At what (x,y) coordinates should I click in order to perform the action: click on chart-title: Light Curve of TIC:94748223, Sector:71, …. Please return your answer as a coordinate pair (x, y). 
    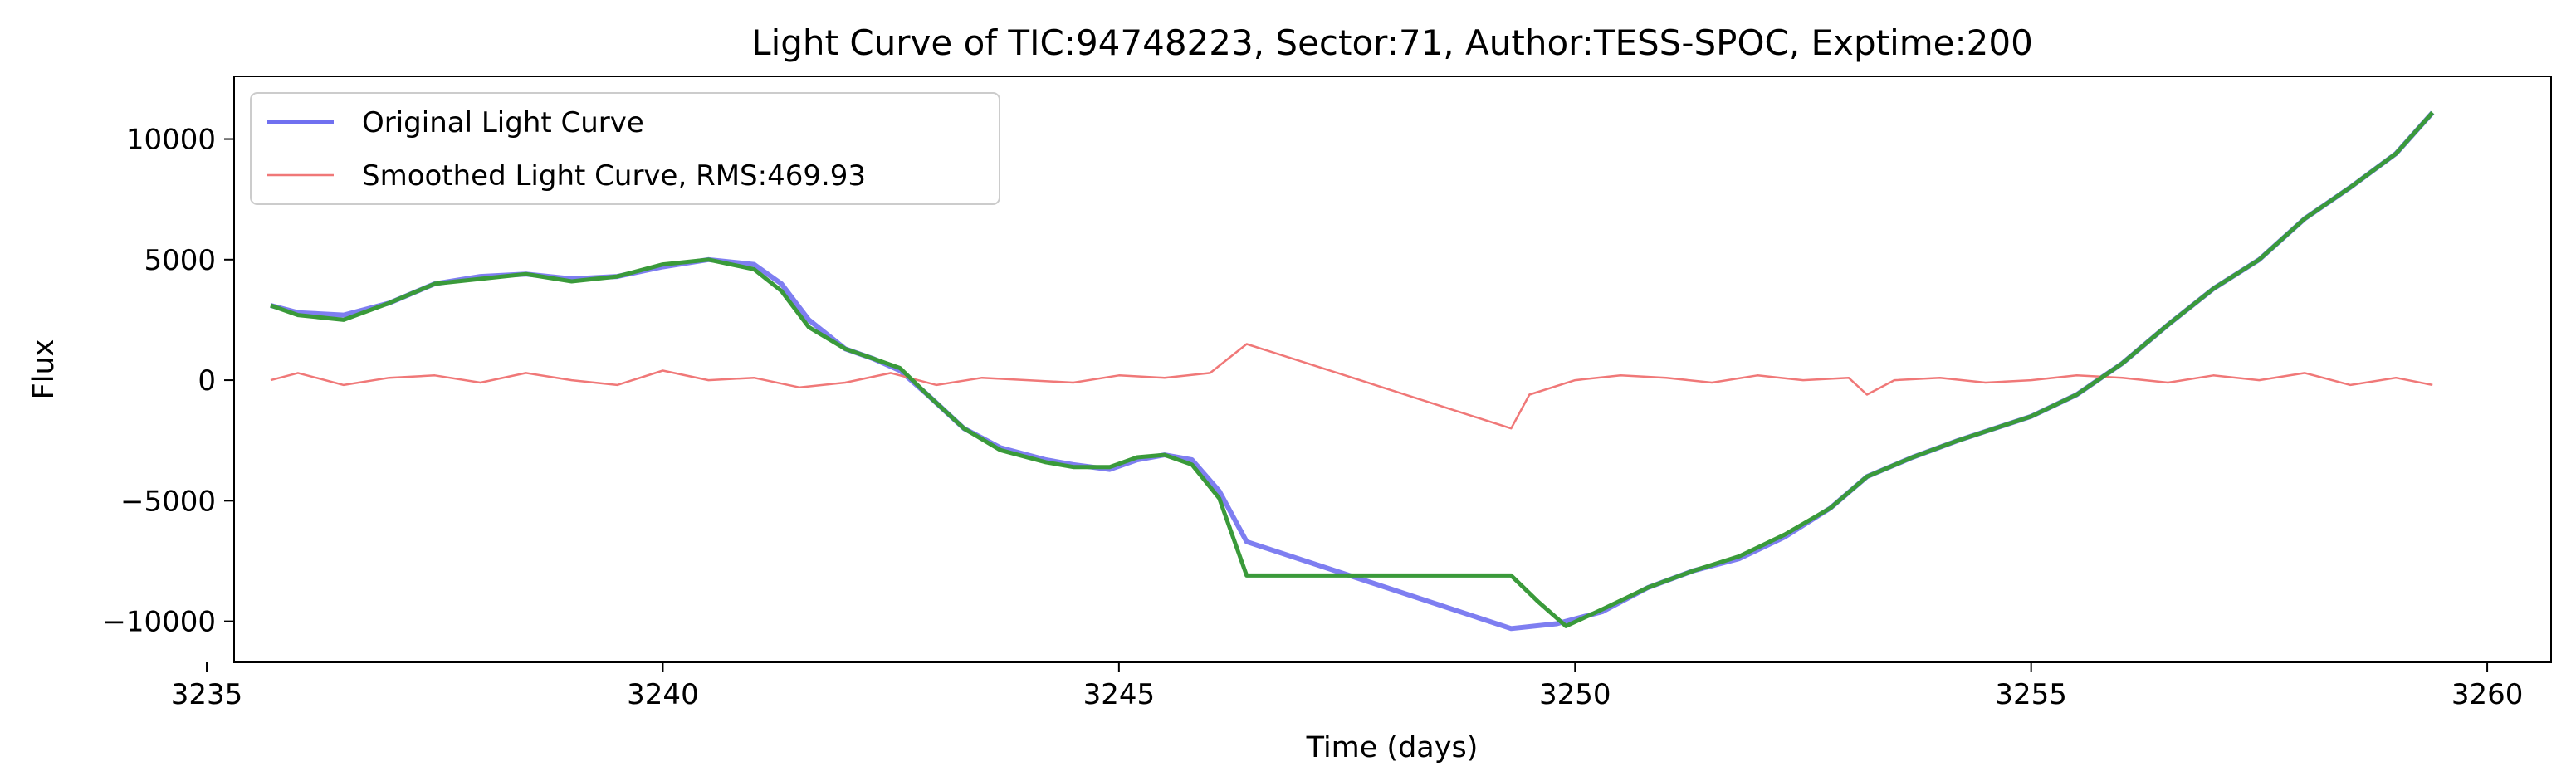
    Looking at the image, I should click on (1392, 42).